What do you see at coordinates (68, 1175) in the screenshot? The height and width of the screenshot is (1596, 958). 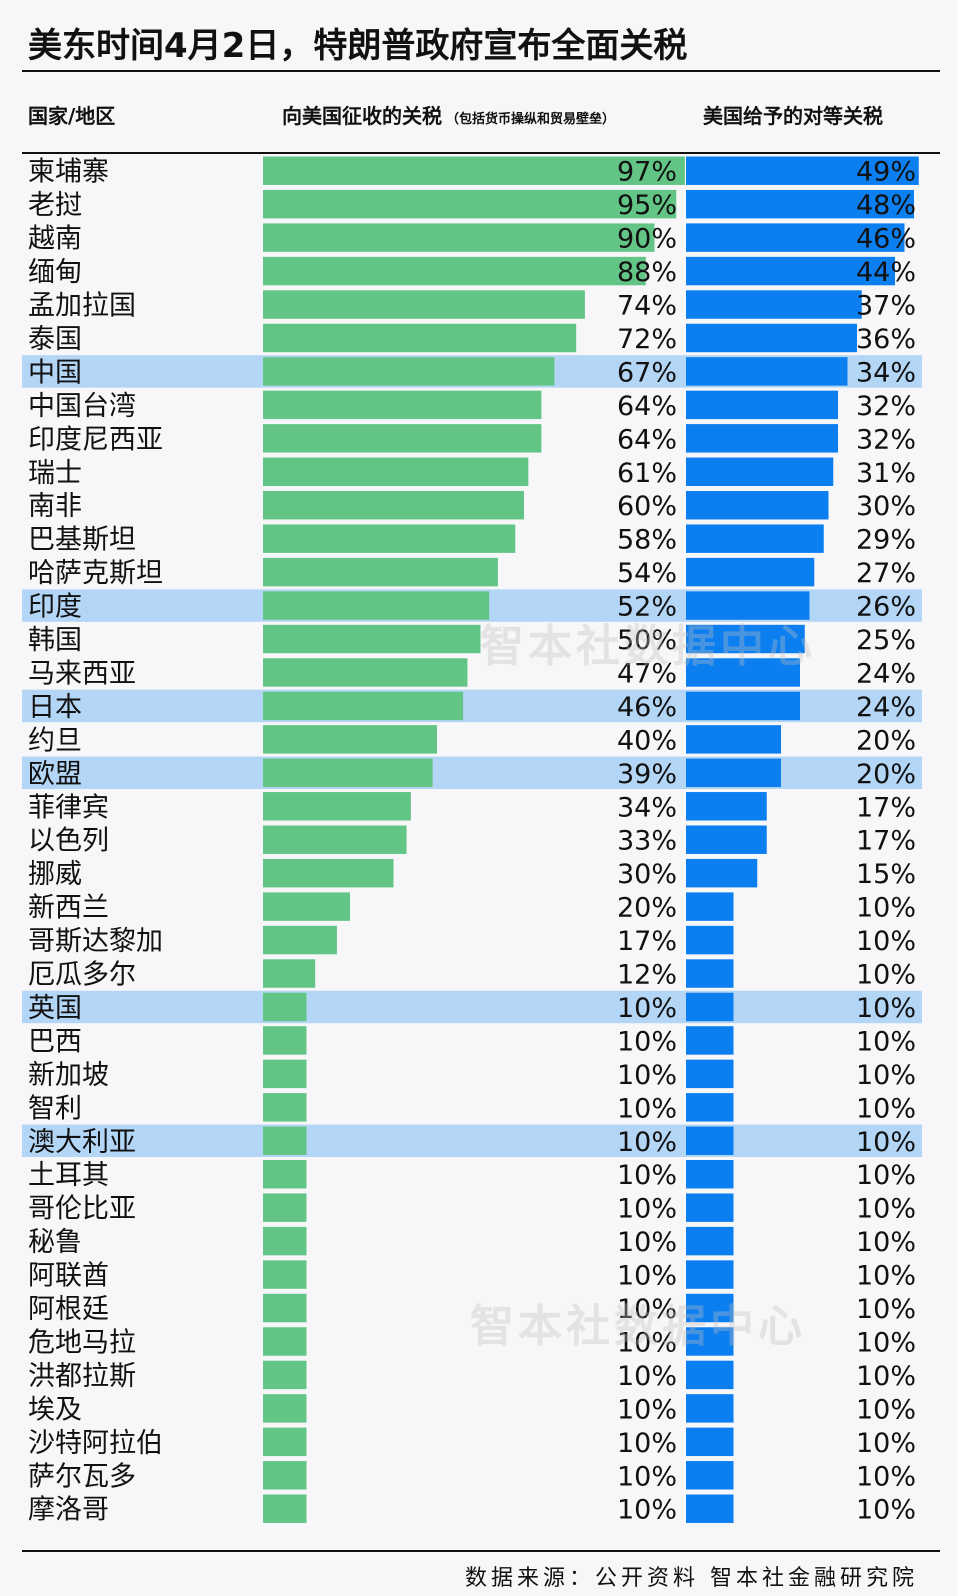 I see `country-label: 土耳其` at bounding box center [68, 1175].